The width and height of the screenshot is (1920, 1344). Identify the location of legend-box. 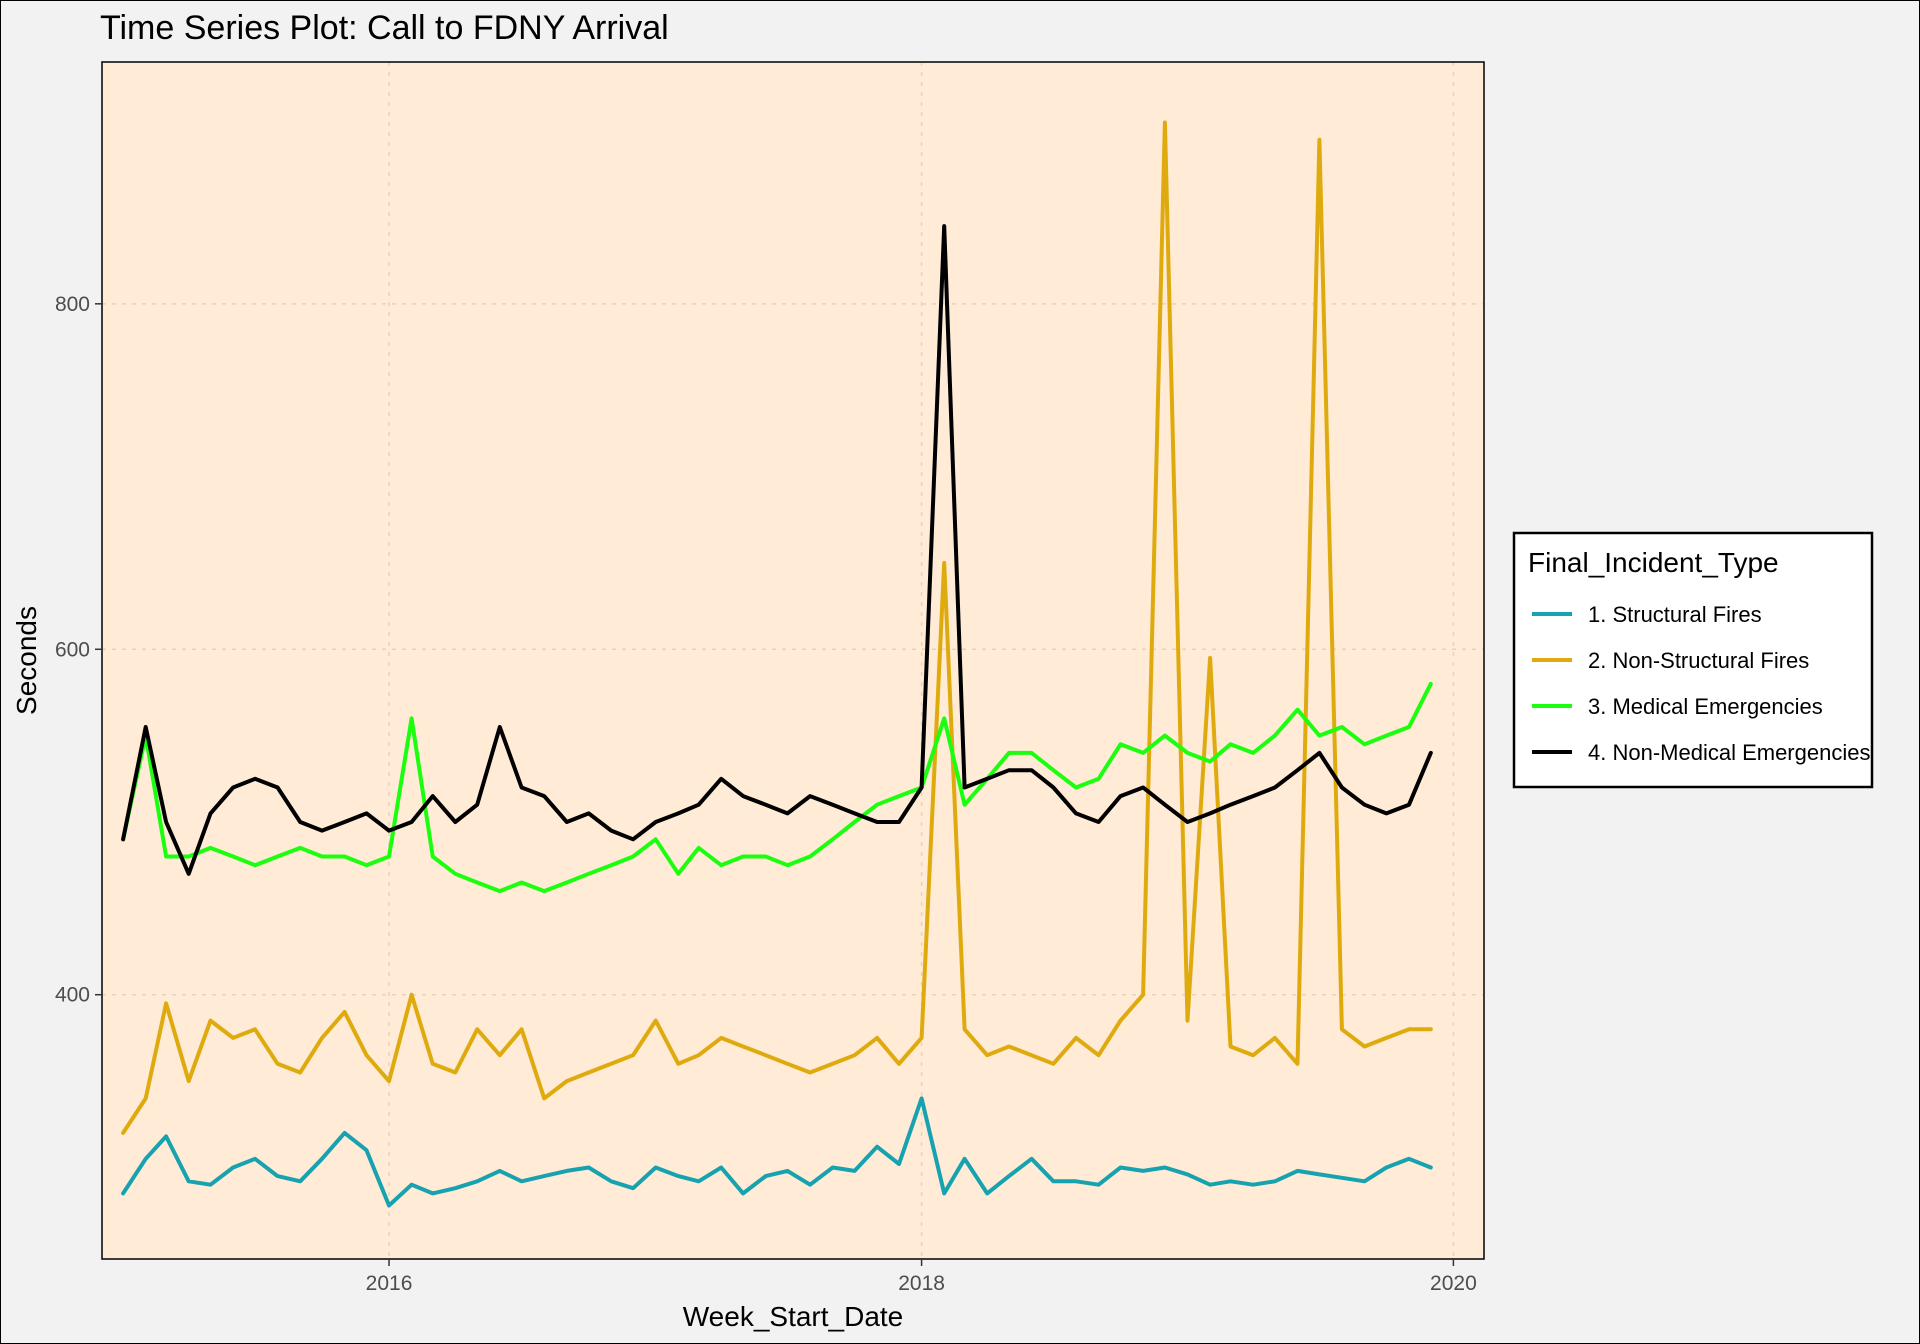
(1693, 660).